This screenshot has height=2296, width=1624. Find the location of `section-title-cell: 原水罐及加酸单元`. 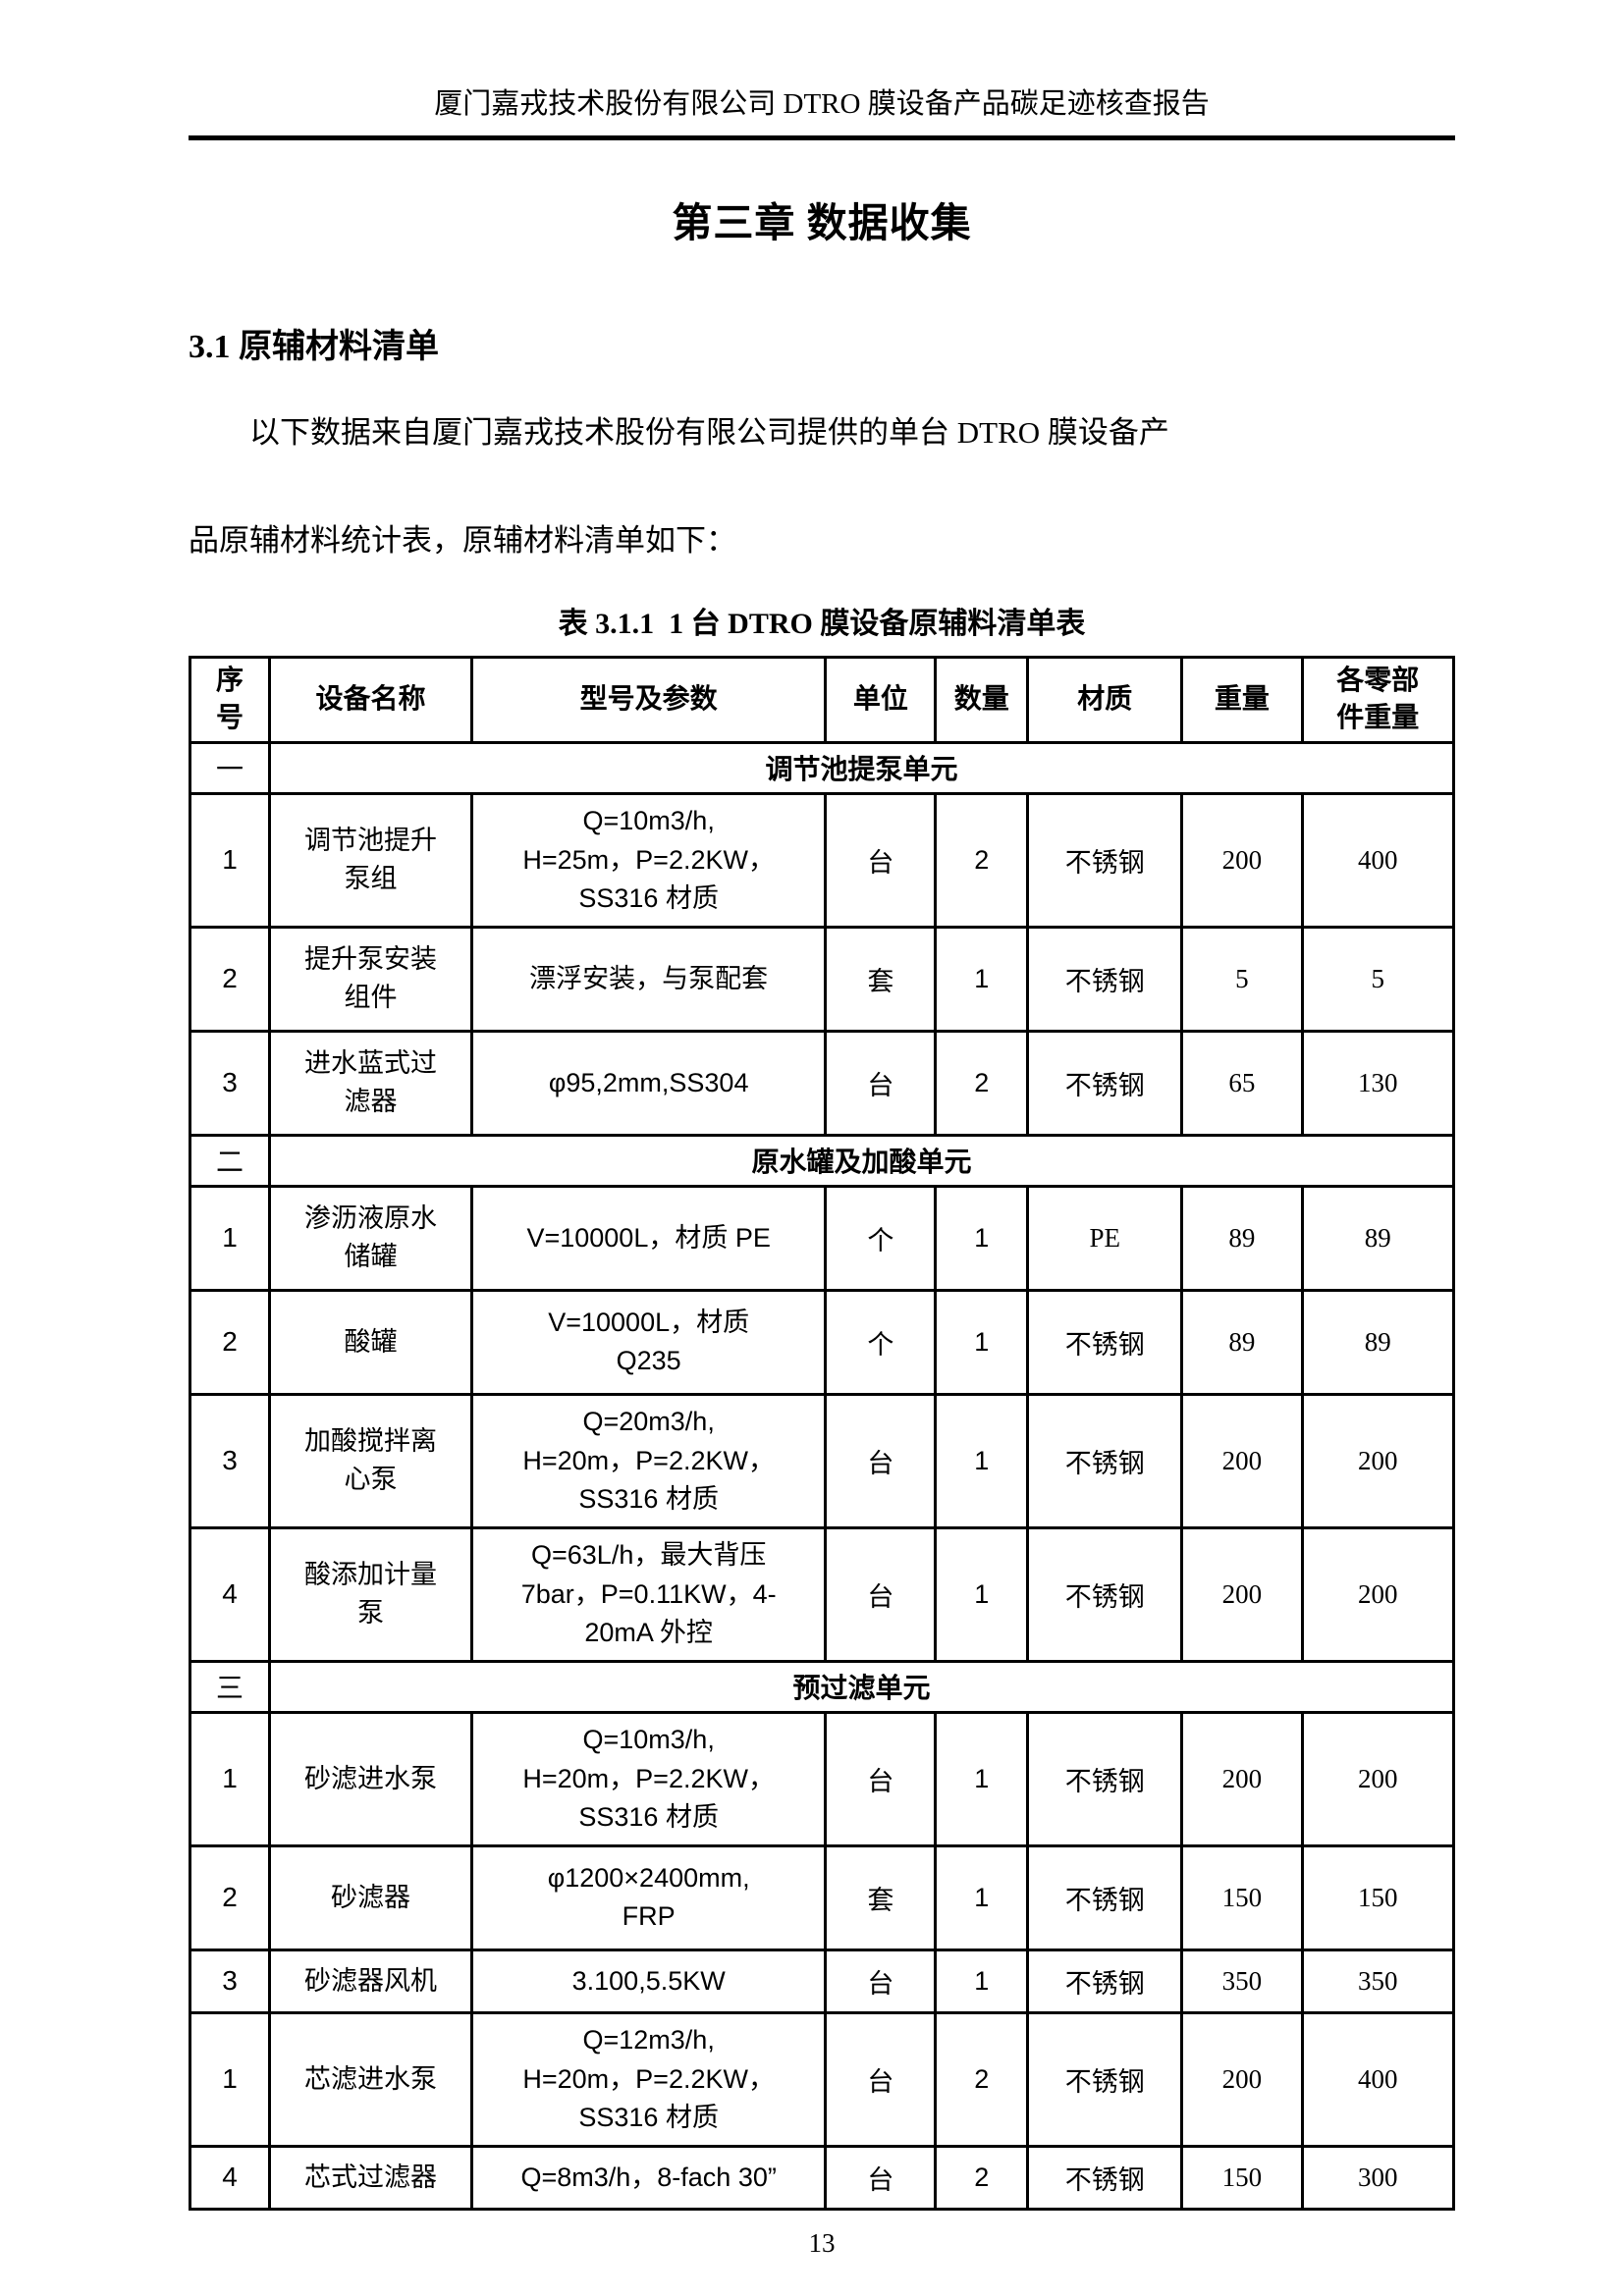

section-title-cell: 原水罐及加酸单元 is located at coordinates (861, 1160).